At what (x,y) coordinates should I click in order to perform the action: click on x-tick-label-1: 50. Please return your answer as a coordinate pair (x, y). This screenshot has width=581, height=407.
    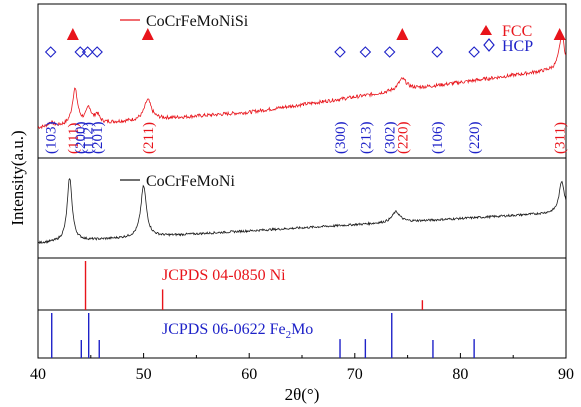
    Looking at the image, I should click on (144, 374).